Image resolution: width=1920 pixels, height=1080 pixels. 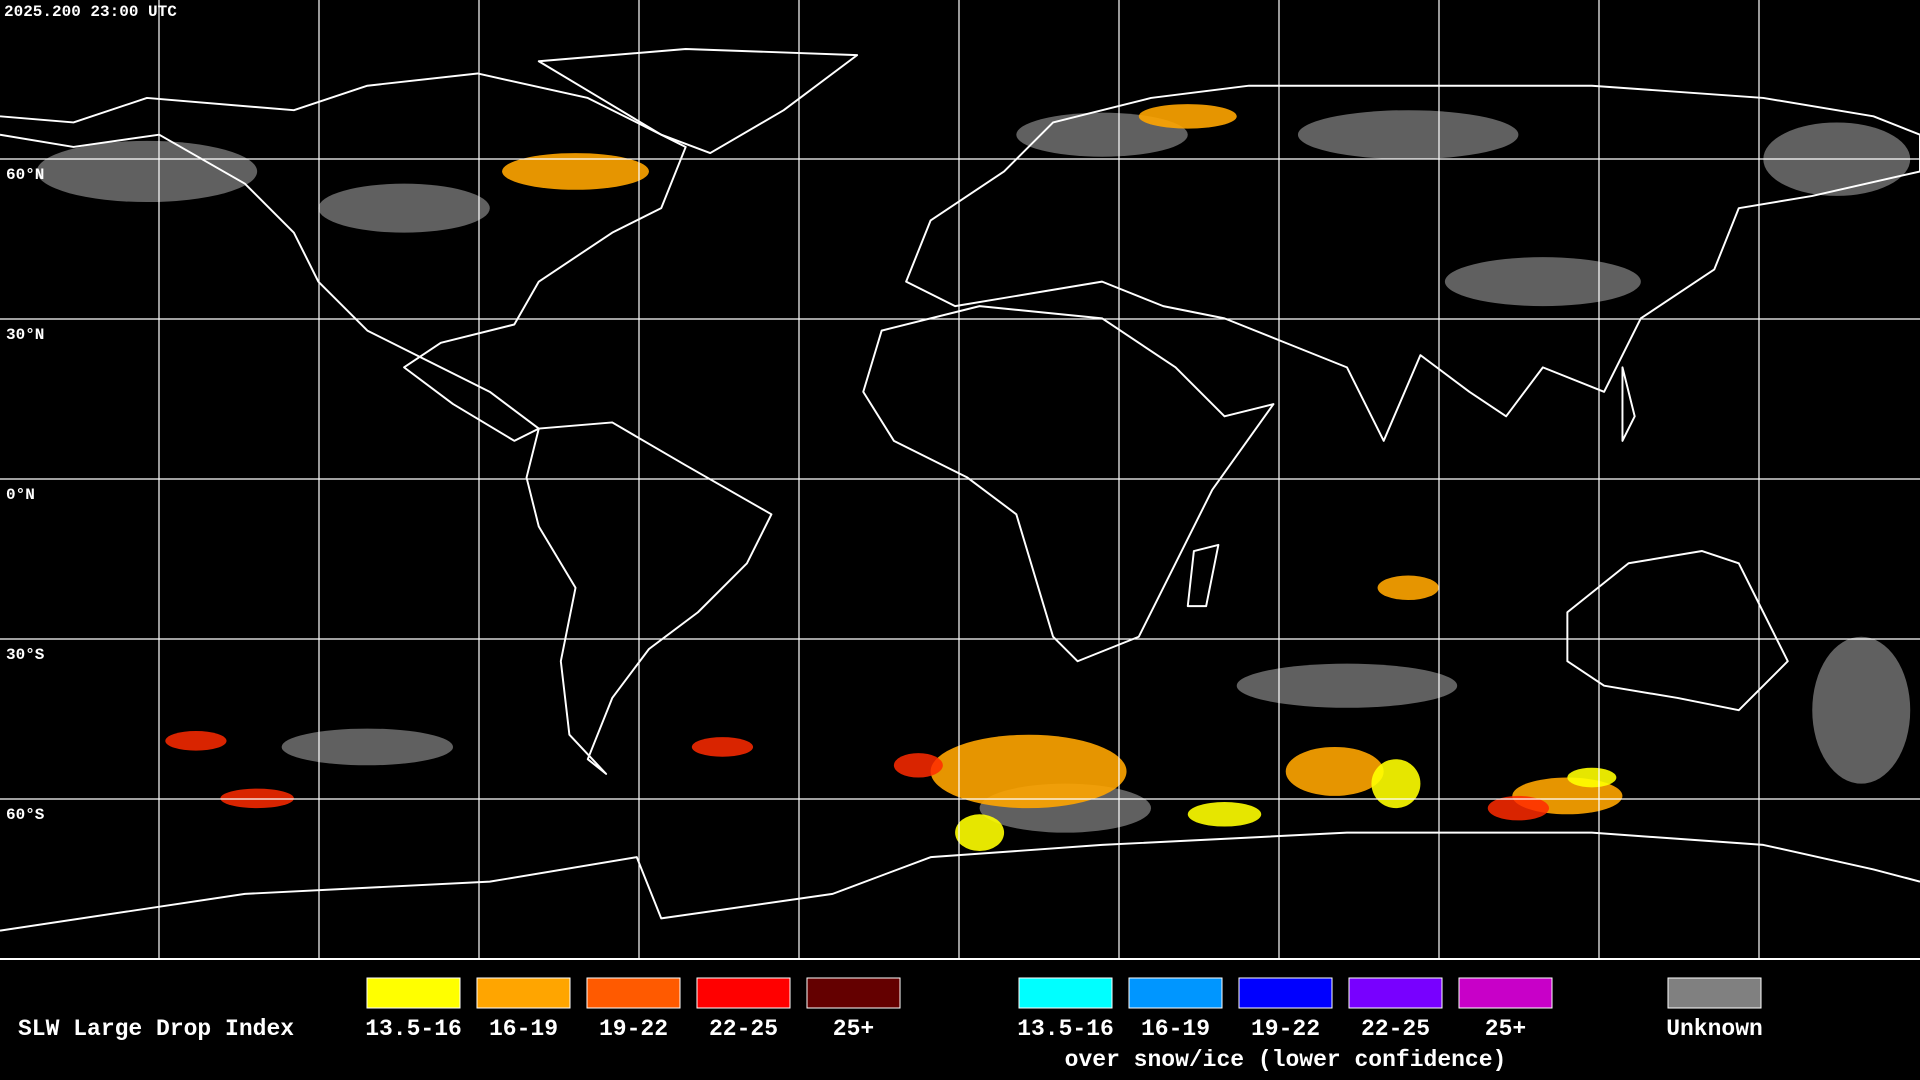 I want to click on latitude-label: 0°N, so click(x=20, y=495).